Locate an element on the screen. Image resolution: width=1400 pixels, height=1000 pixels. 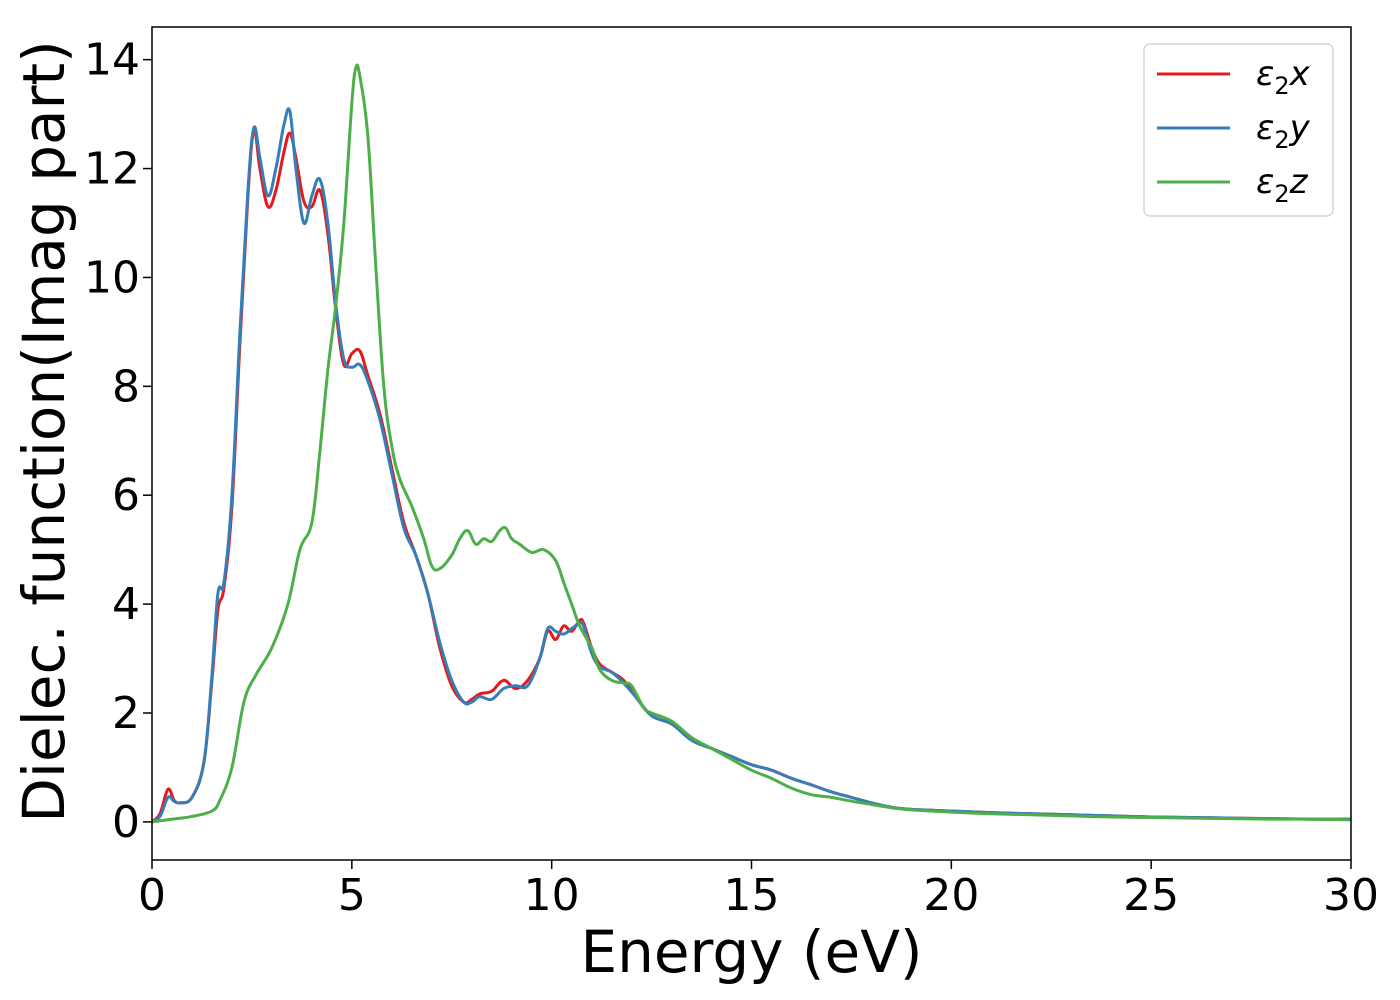
y-tick-label: 2 is located at coordinates (126, 713).